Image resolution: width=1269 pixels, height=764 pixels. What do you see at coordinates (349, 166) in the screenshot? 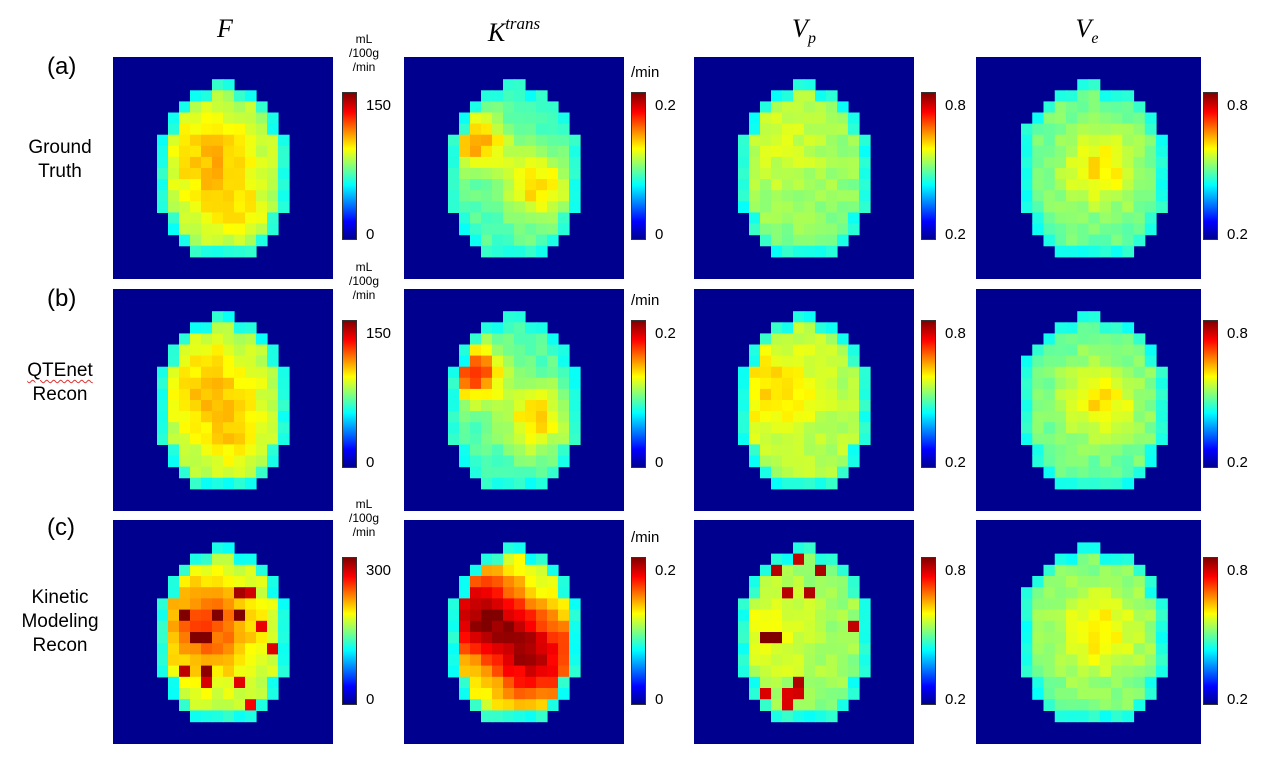
I see `colorbar` at bounding box center [349, 166].